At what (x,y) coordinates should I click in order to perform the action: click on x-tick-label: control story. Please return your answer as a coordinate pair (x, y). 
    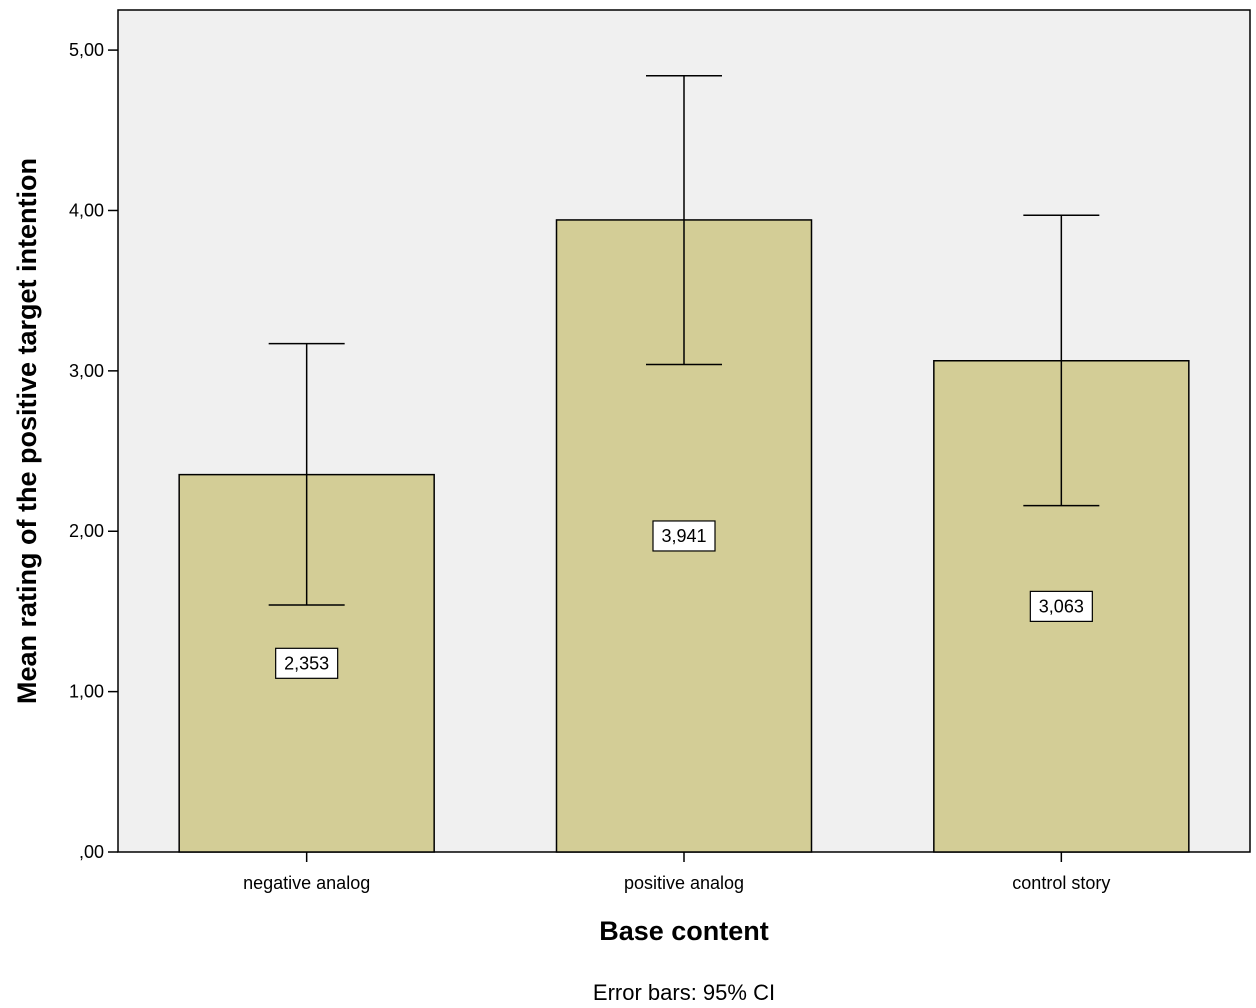
    Looking at the image, I should click on (1061, 883).